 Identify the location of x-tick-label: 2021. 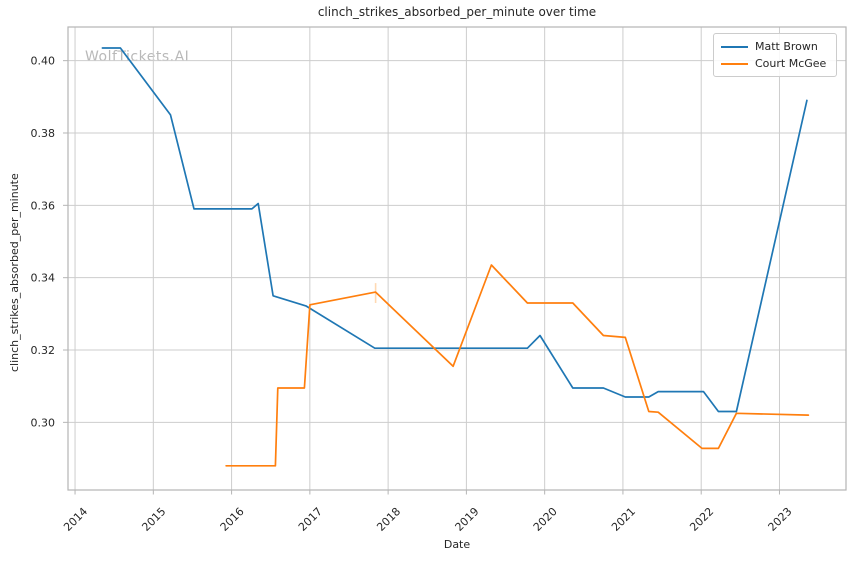
(623, 519).